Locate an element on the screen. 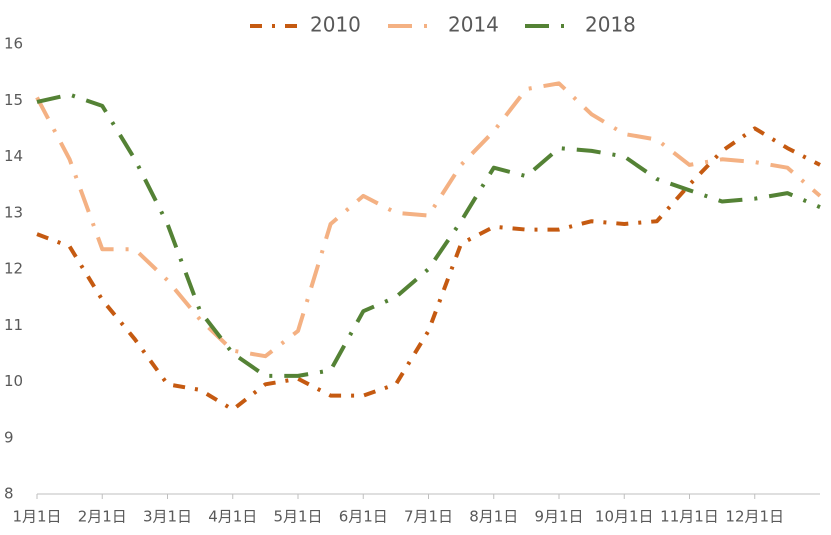  y-tick-label: 9 is located at coordinates (9, 437).